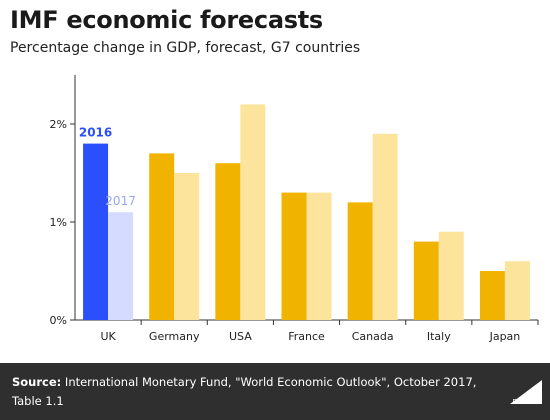  I want to click on y-tick-label: 1%, so click(58, 222).